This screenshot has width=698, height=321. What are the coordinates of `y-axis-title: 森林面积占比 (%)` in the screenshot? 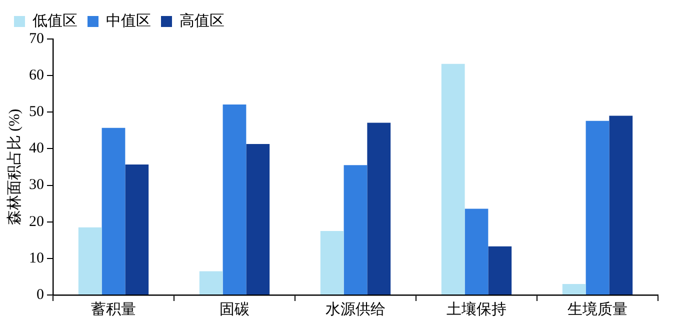 It's located at (14, 167).